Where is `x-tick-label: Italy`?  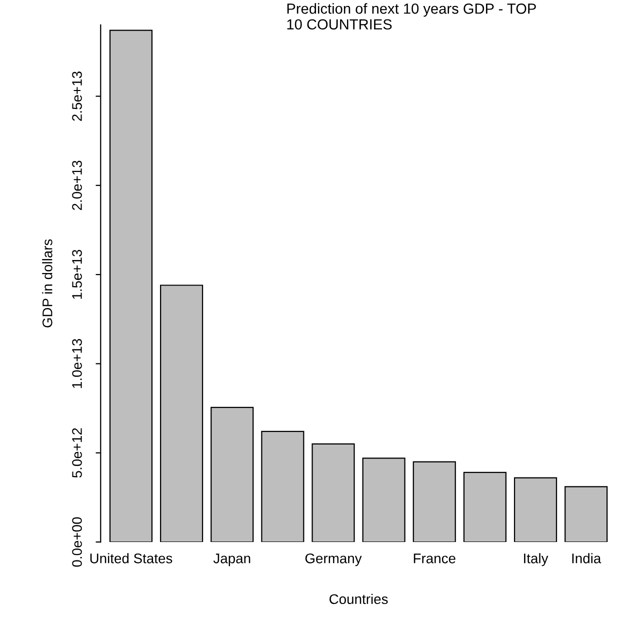 x-tick-label: Italy is located at coordinates (536, 559).